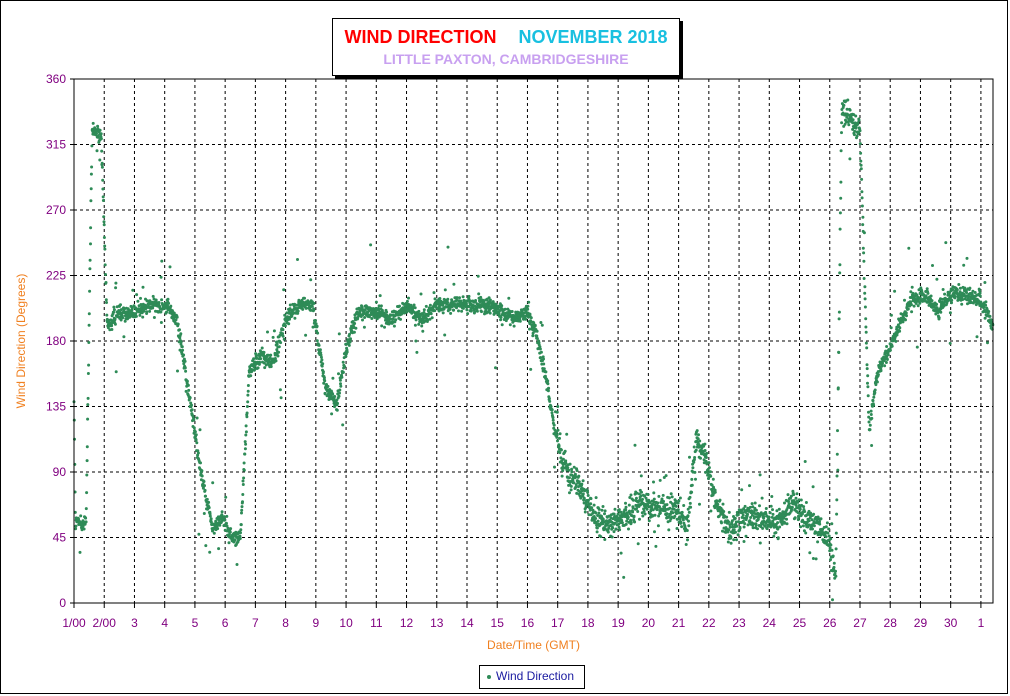 The height and width of the screenshot is (696, 1010). What do you see at coordinates (800, 623) in the screenshot?
I see `x-tick-label: 25` at bounding box center [800, 623].